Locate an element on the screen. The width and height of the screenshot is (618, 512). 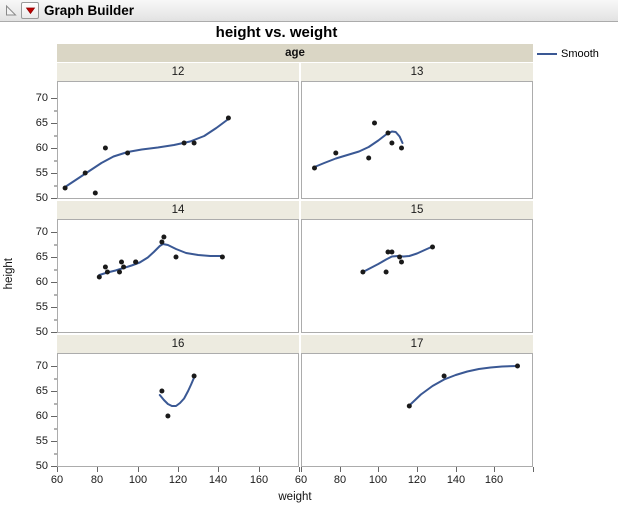
red-triangle-icon is located at coordinates (30, 11).